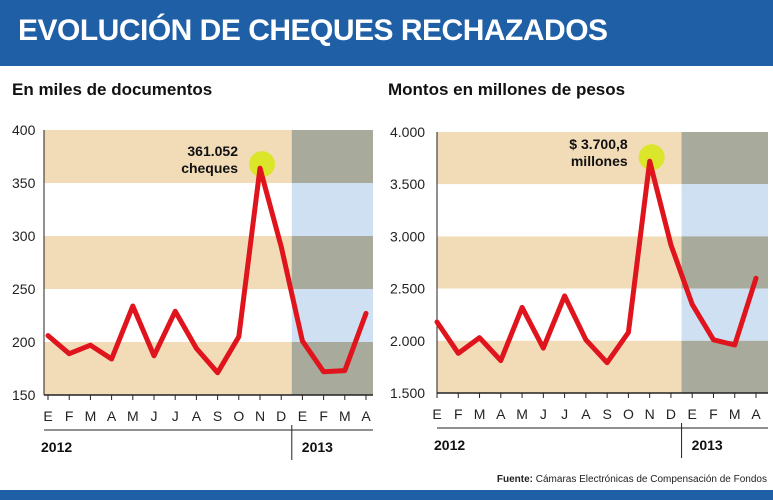  I want to click on header-bar: EVOLUCIÓN DE CHEQUES RECHAZADOS, so click(386, 33).